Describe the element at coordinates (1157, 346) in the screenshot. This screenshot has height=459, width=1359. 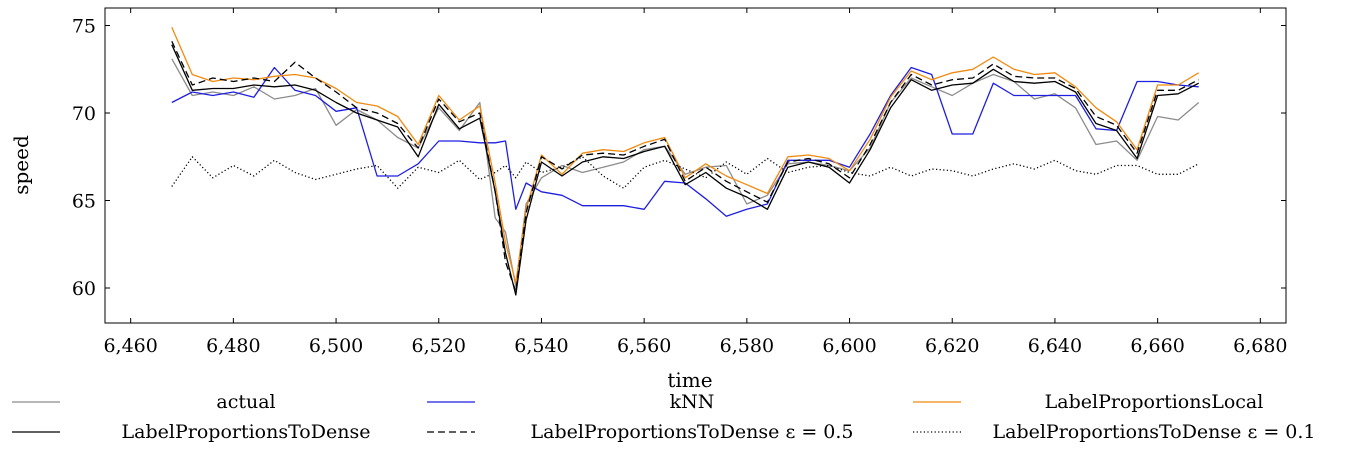
I see `x-tick-label: 6,660` at that location.